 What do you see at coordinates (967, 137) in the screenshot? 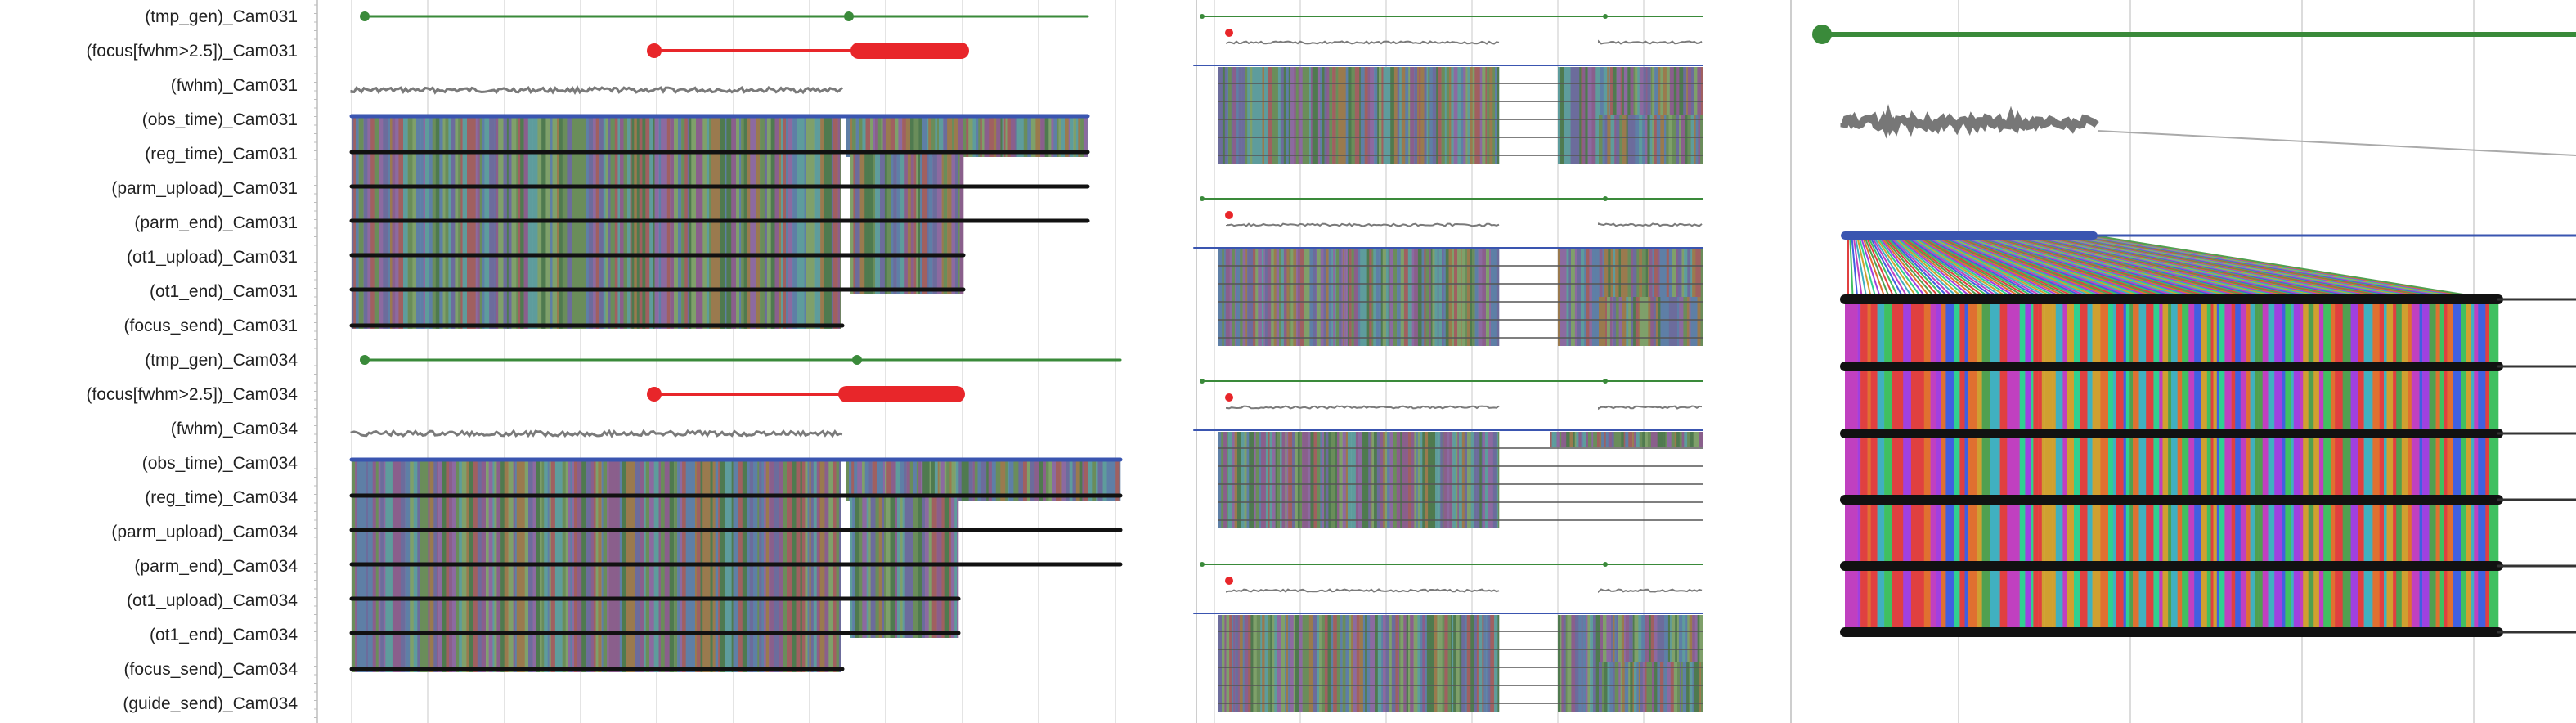
I see `event-stripes` at bounding box center [967, 137].